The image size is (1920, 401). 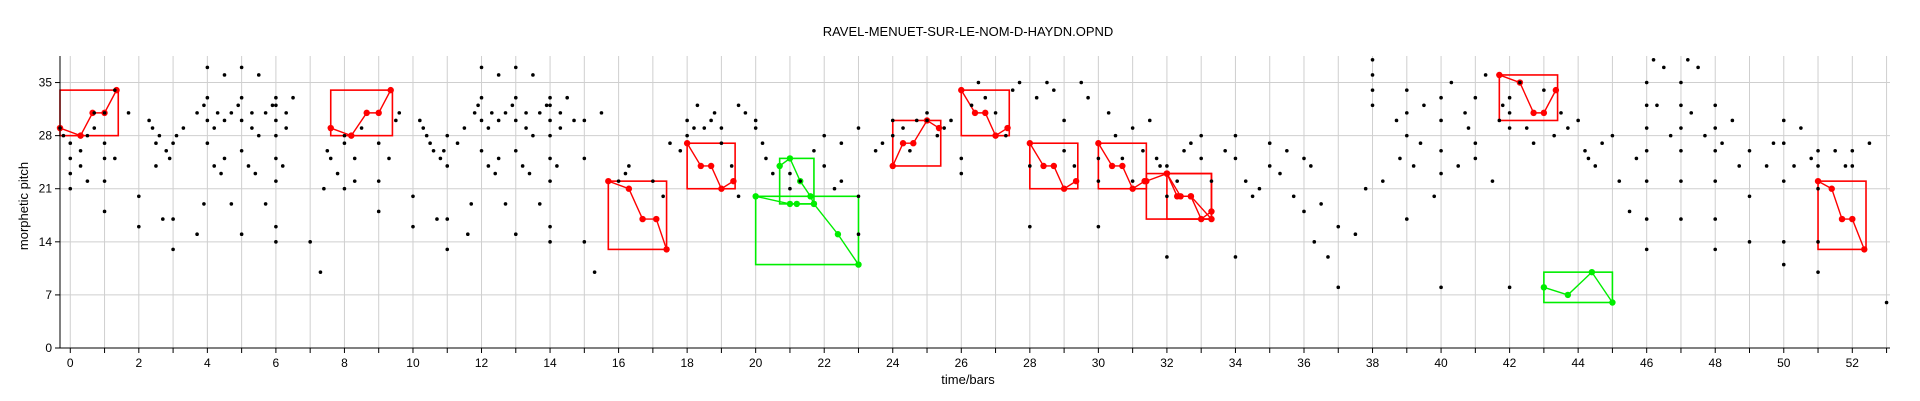 I want to click on x-tick-label: 46, so click(x=1647, y=363).